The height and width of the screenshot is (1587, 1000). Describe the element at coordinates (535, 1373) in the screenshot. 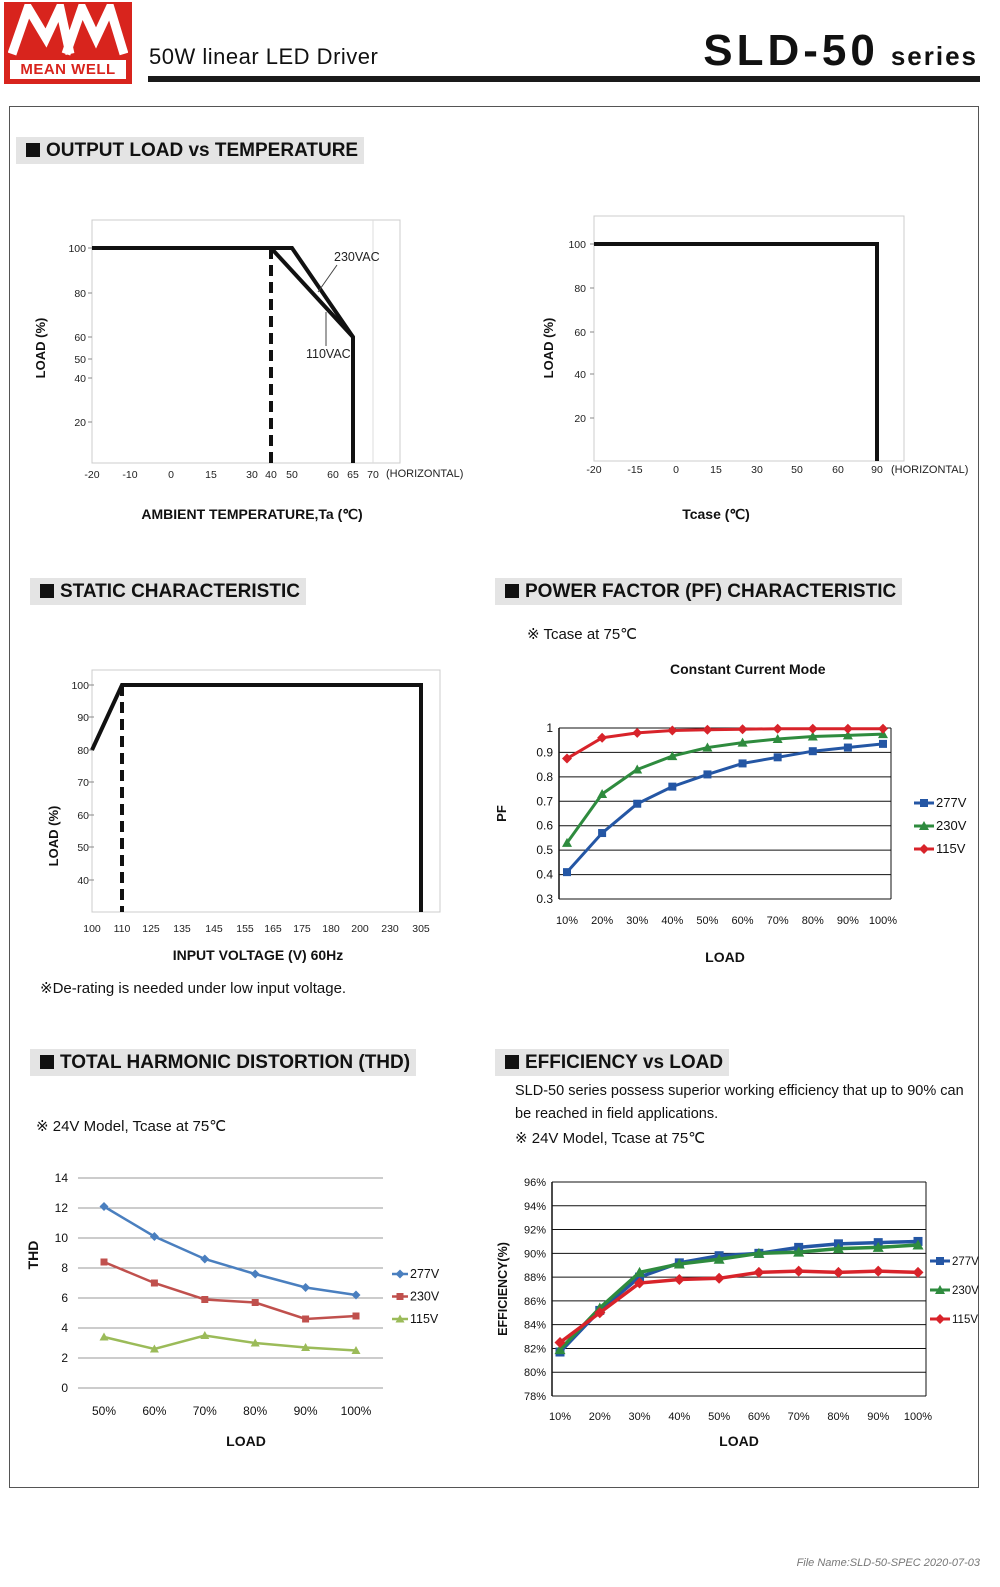

I see `eff-y-tick-label: 80%` at that location.